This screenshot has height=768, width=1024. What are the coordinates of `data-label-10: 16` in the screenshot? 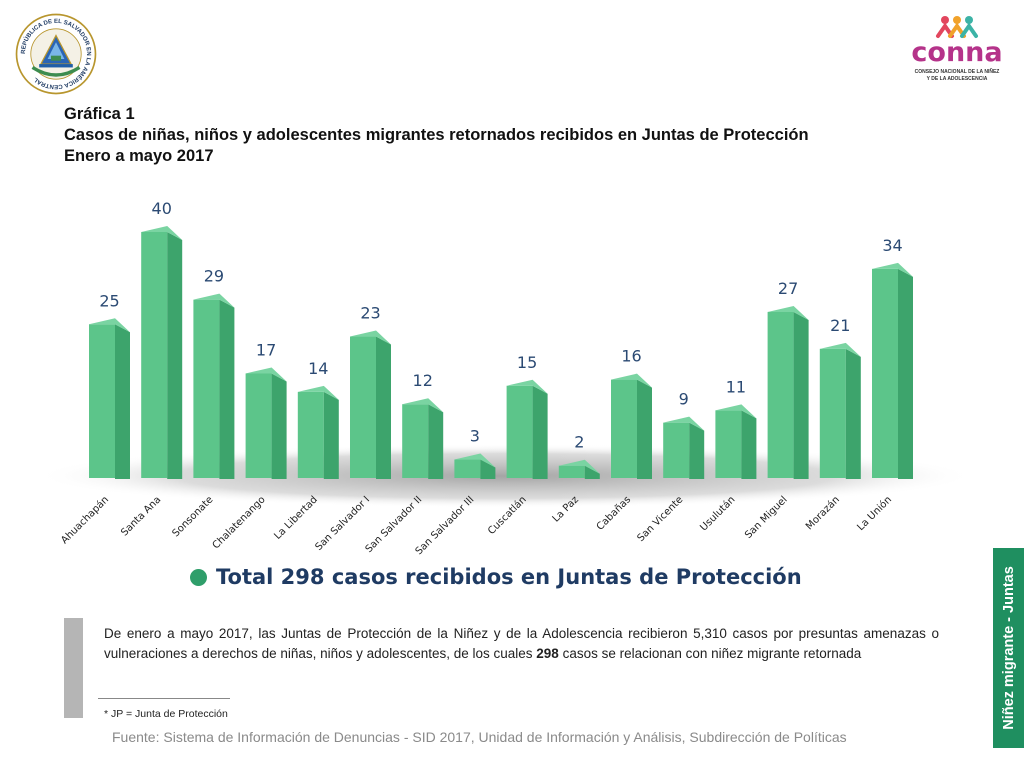 It's located at (631, 356).